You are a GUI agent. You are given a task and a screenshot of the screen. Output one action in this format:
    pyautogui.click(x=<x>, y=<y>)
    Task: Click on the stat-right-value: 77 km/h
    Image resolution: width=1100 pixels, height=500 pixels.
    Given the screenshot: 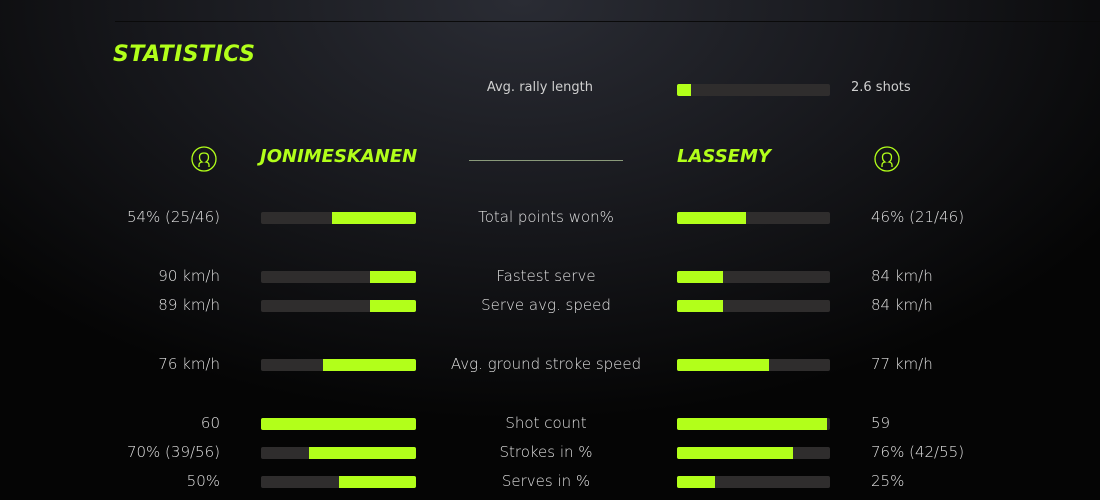 What is the action you would take?
    pyautogui.click(x=902, y=364)
    